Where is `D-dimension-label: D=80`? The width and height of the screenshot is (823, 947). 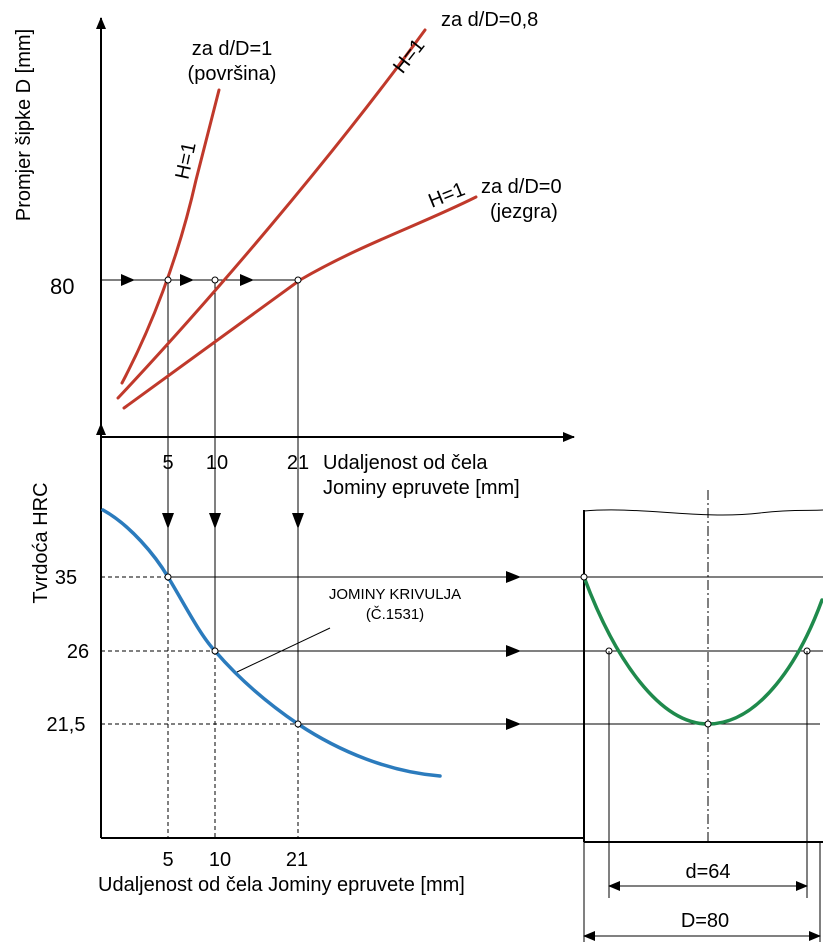
D-dimension-label: D=80 is located at coordinates (705, 921).